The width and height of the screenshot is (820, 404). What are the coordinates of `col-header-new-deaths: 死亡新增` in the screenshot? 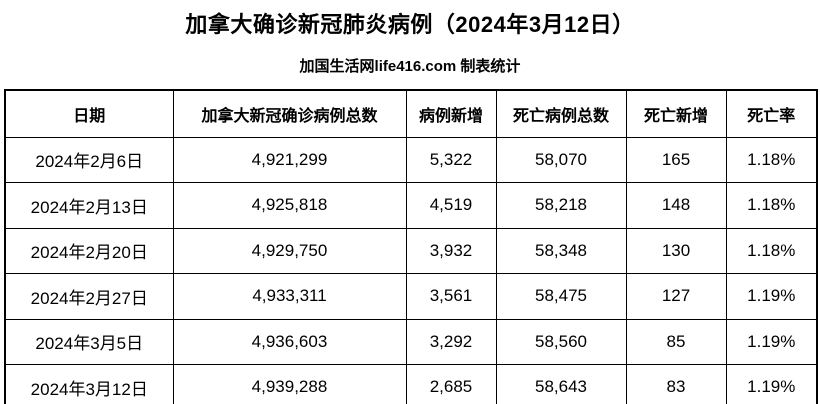 It's located at (676, 113).